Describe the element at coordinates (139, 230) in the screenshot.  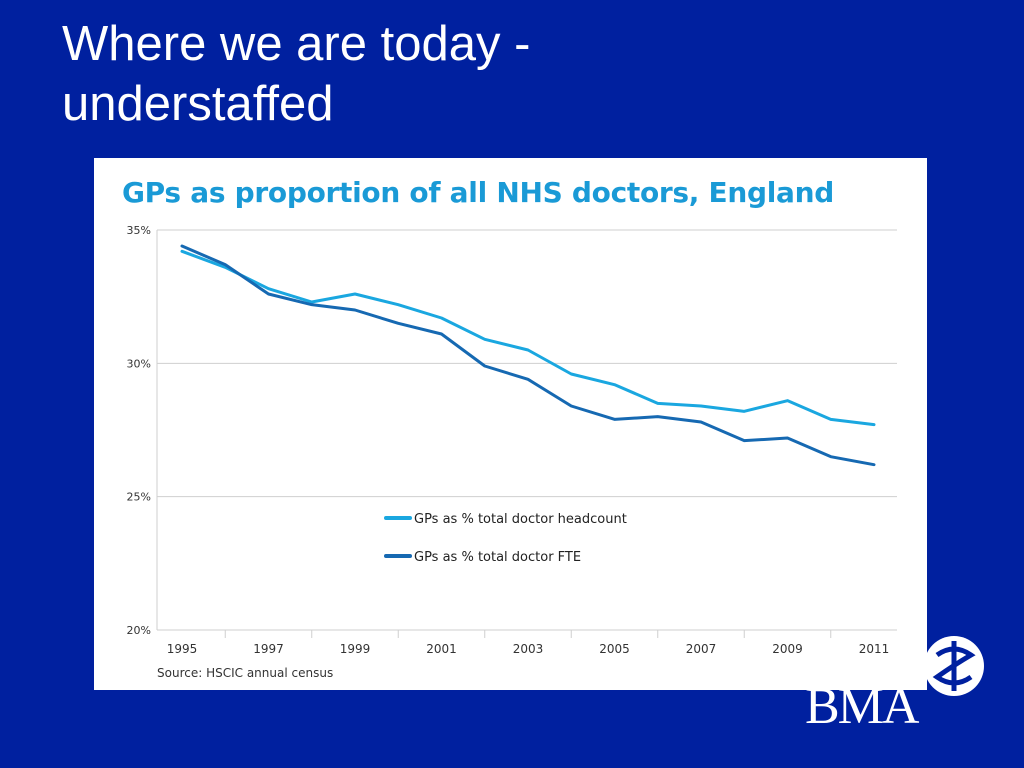
I see `y-tick-label: 35%` at that location.